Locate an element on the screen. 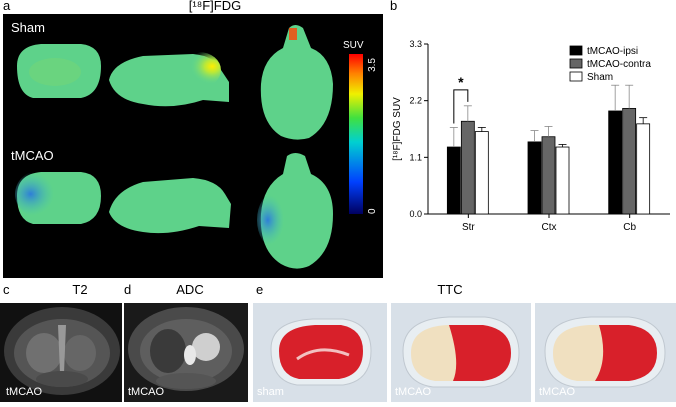 Image resolution: width=676 pixels, height=407 pixels. adc-mri-panel: tMCAO is located at coordinates (186, 352).